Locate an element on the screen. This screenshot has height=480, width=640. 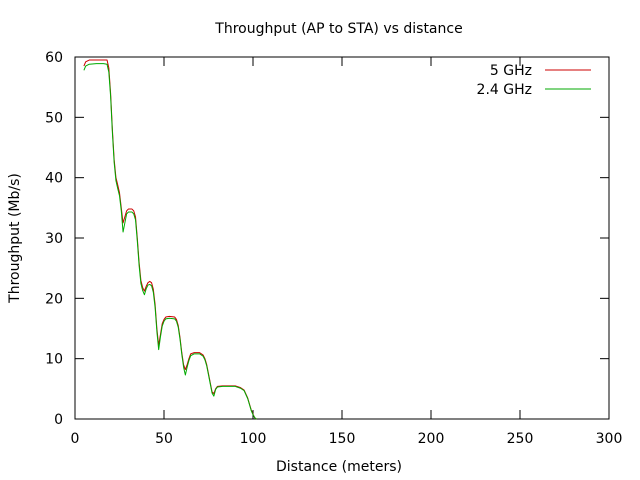
legend-label: 5 GHz is located at coordinates (511, 71).